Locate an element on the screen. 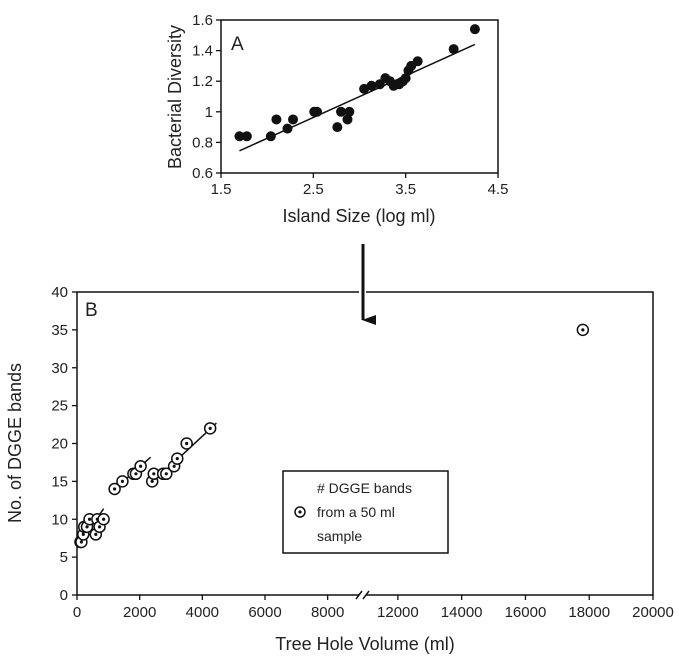 This screenshot has width=679, height=659. y-tick-label: 0 is located at coordinates (64, 595).